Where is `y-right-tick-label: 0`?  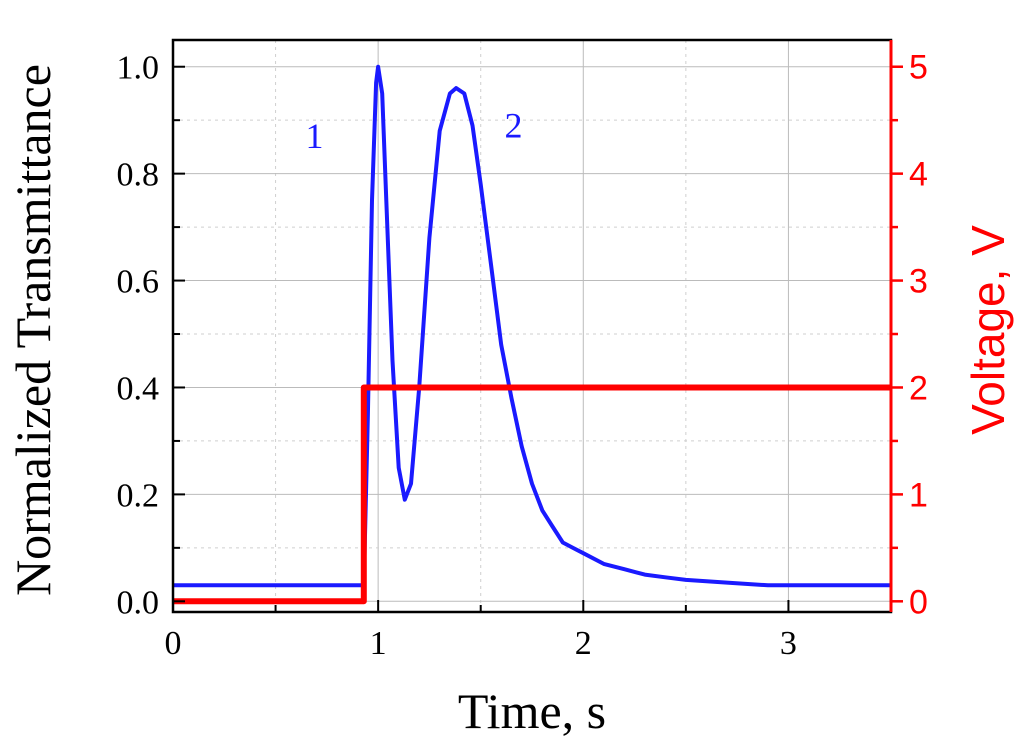
y-right-tick-label: 0 is located at coordinates (918, 602).